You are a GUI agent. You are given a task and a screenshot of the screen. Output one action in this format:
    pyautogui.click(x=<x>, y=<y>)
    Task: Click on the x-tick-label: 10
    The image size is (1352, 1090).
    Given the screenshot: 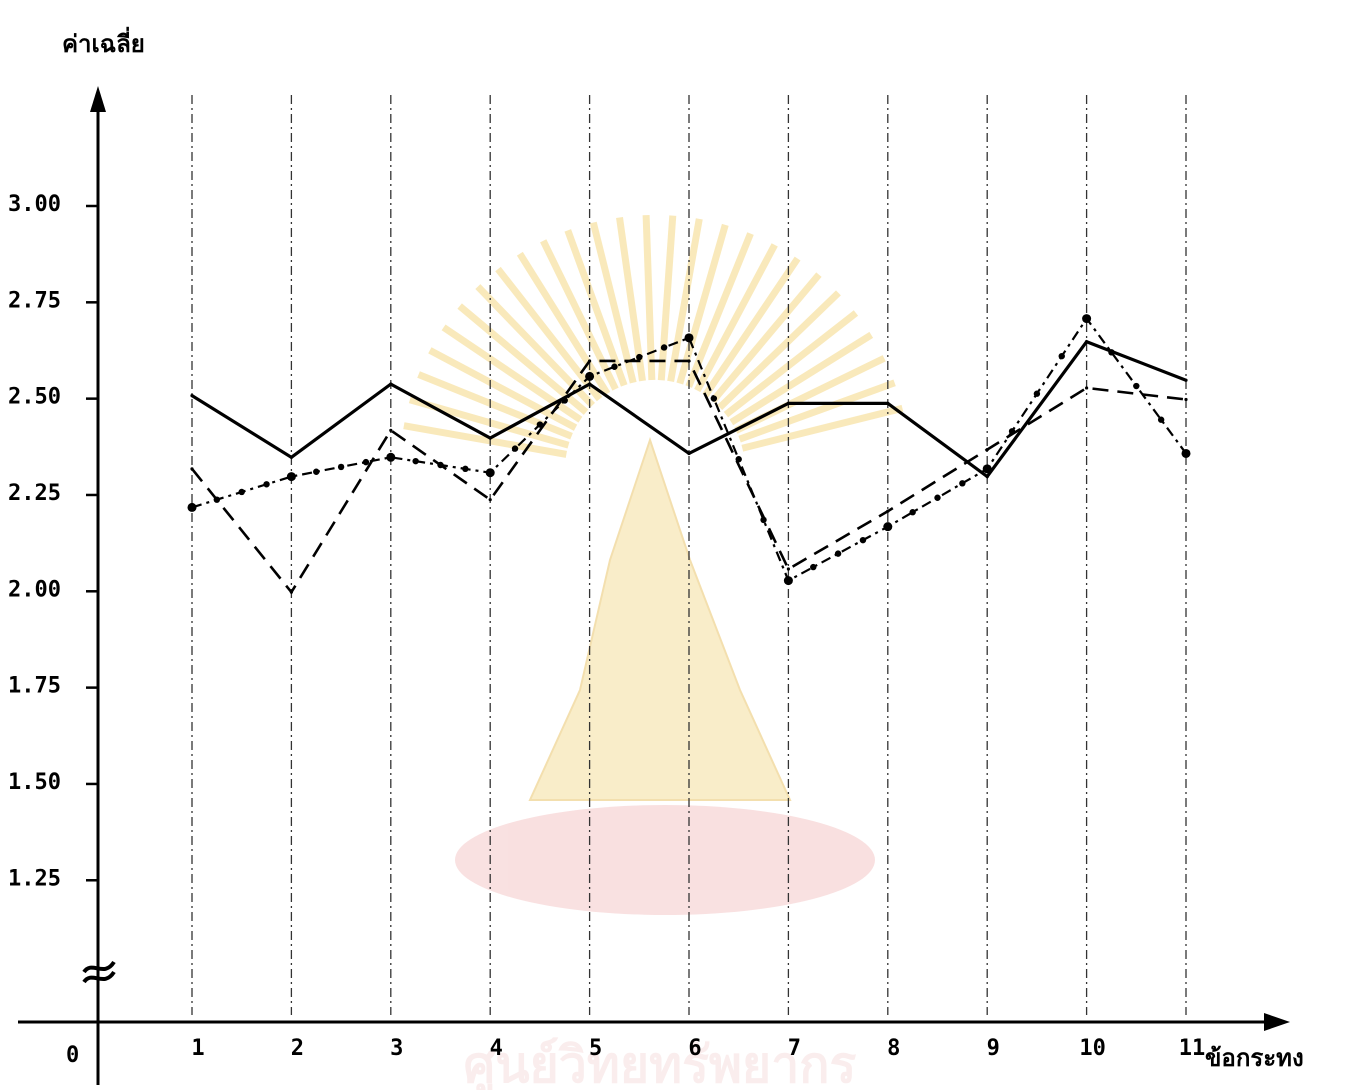 What is the action you would take?
    pyautogui.click(x=1092, y=1048)
    